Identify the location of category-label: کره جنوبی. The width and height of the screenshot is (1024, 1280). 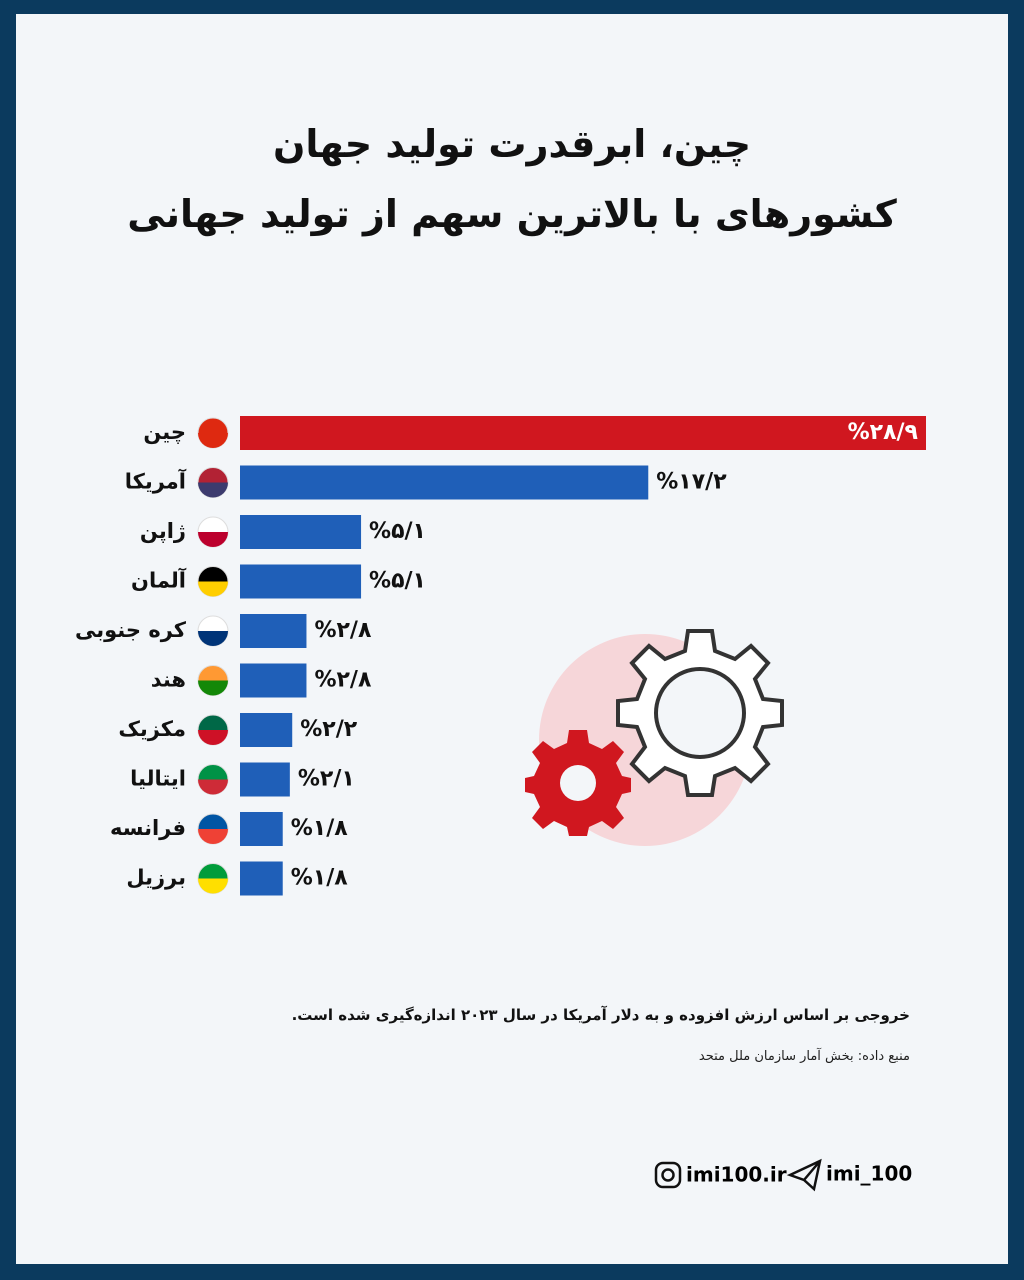
(131, 630).